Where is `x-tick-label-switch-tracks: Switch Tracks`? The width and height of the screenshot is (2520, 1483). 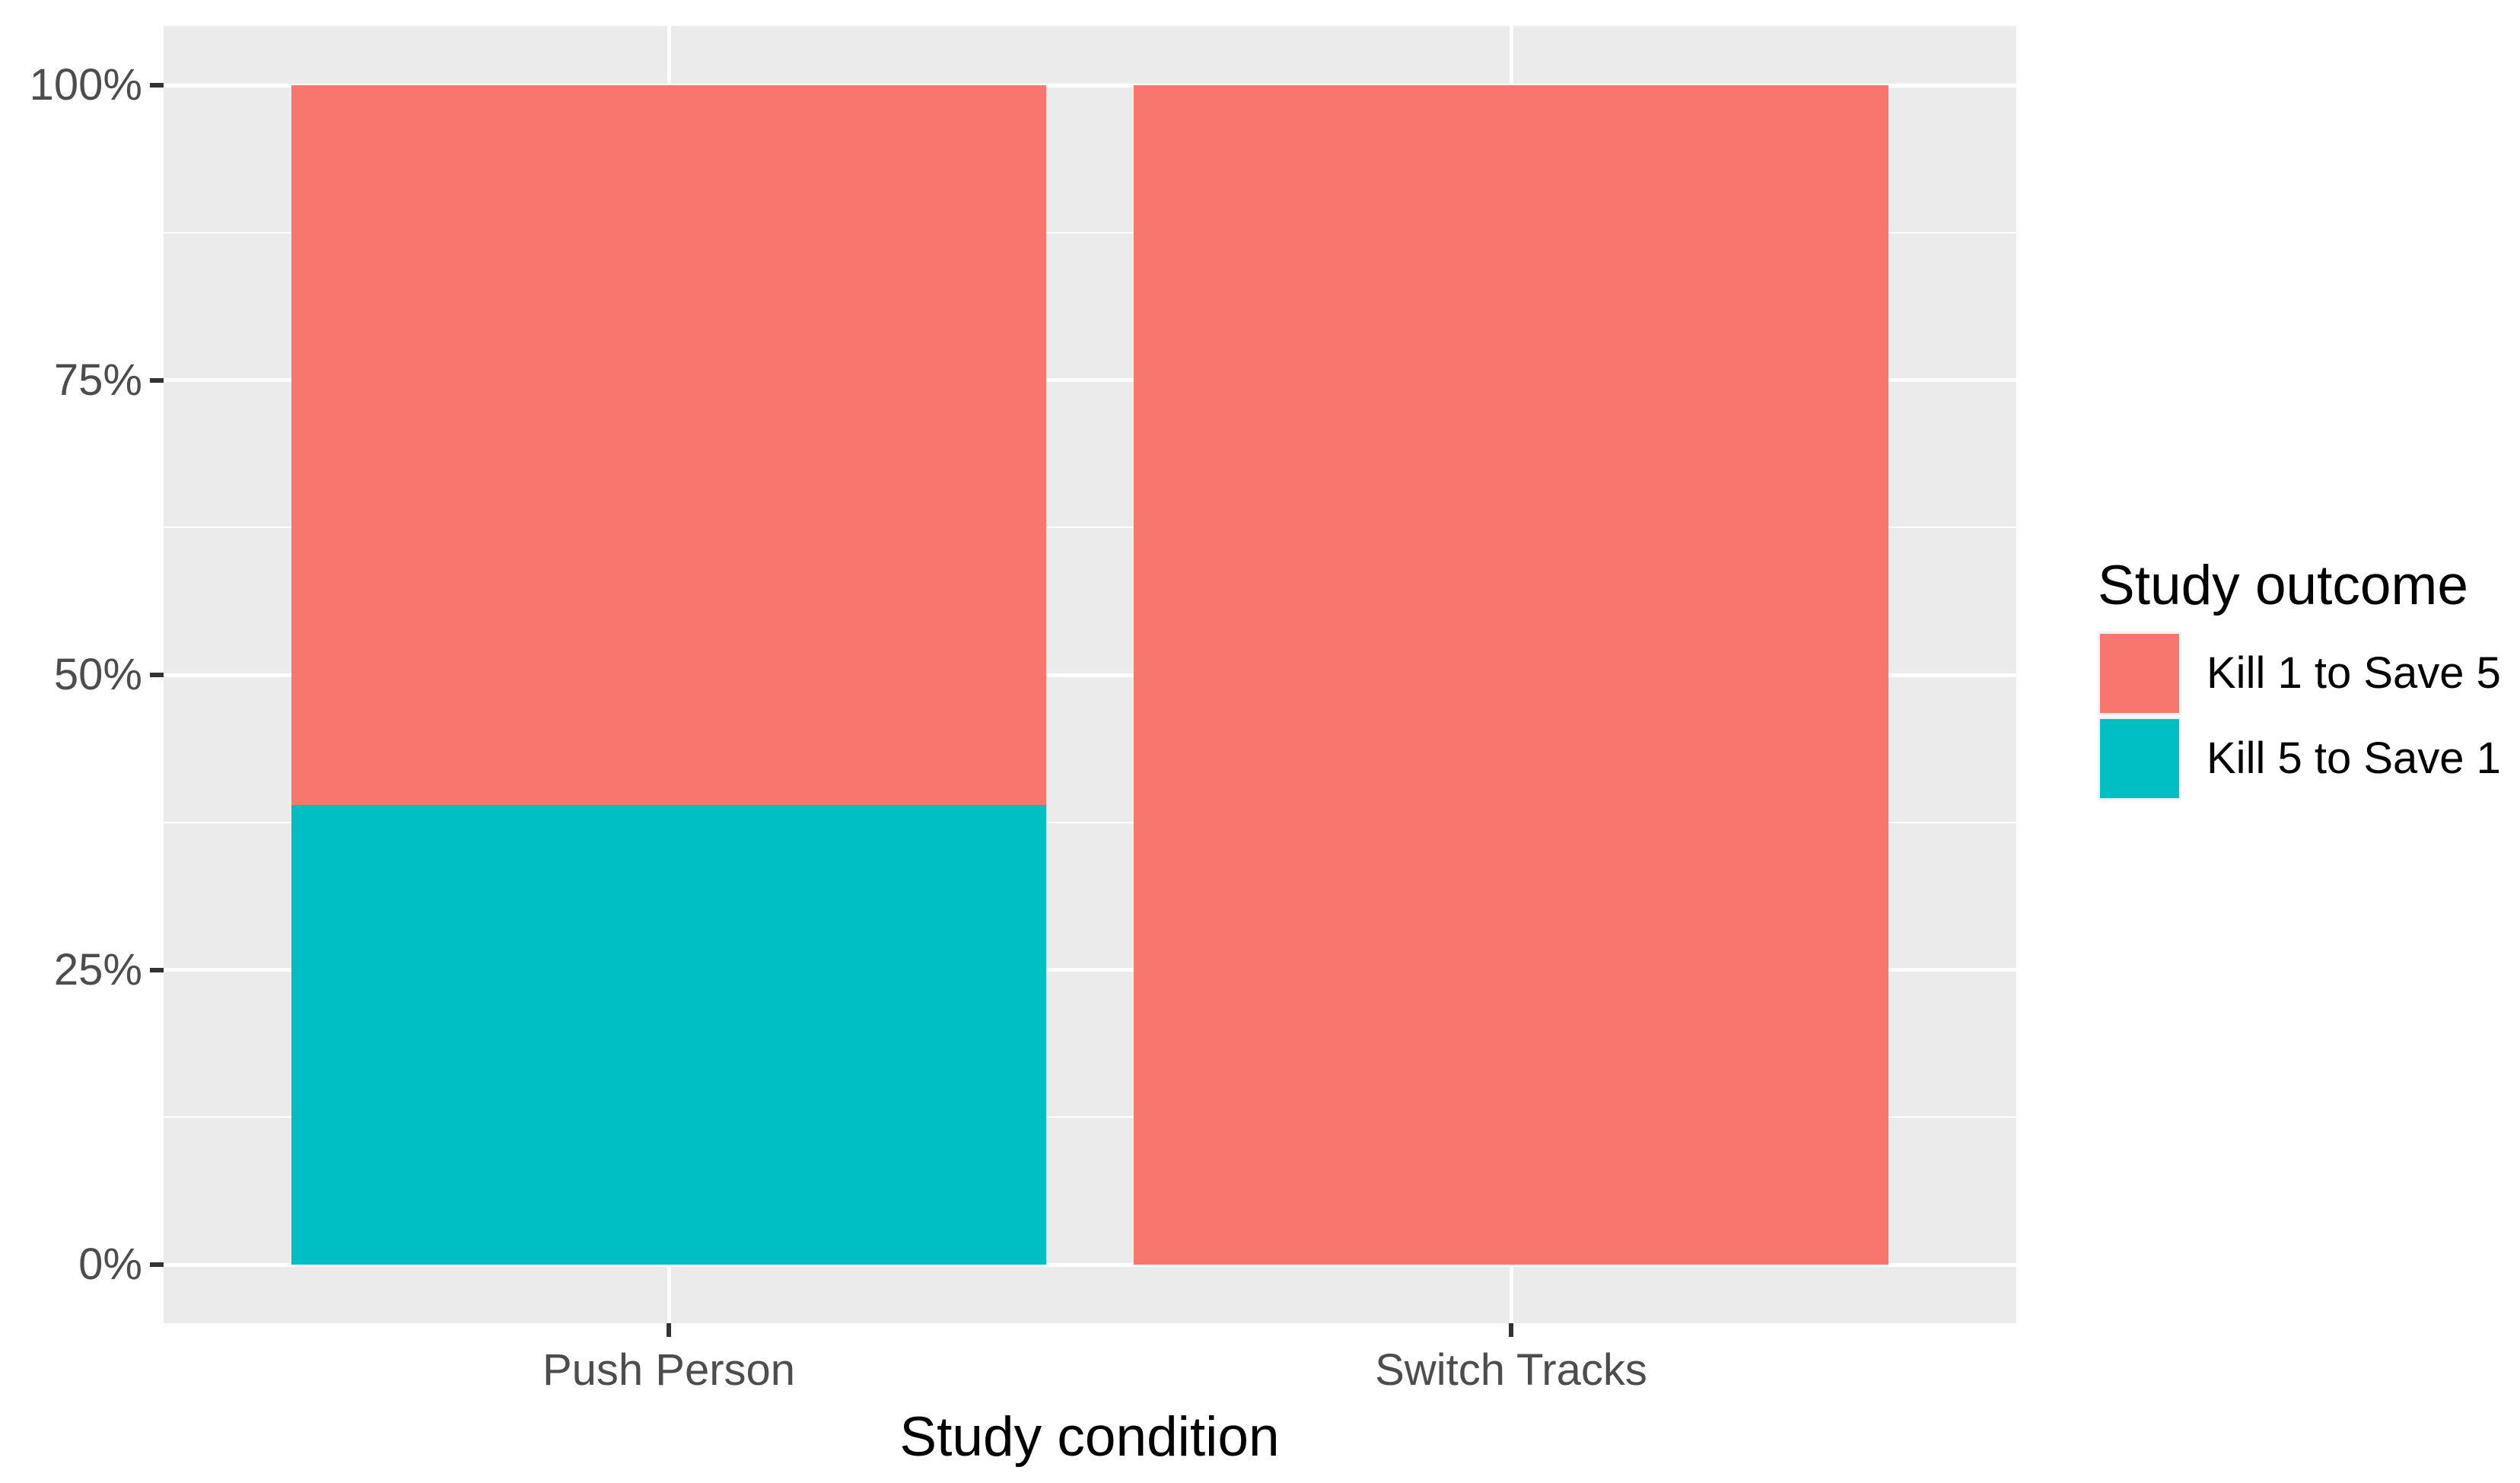 x-tick-label-switch-tracks: Switch Tracks is located at coordinates (1511, 1370).